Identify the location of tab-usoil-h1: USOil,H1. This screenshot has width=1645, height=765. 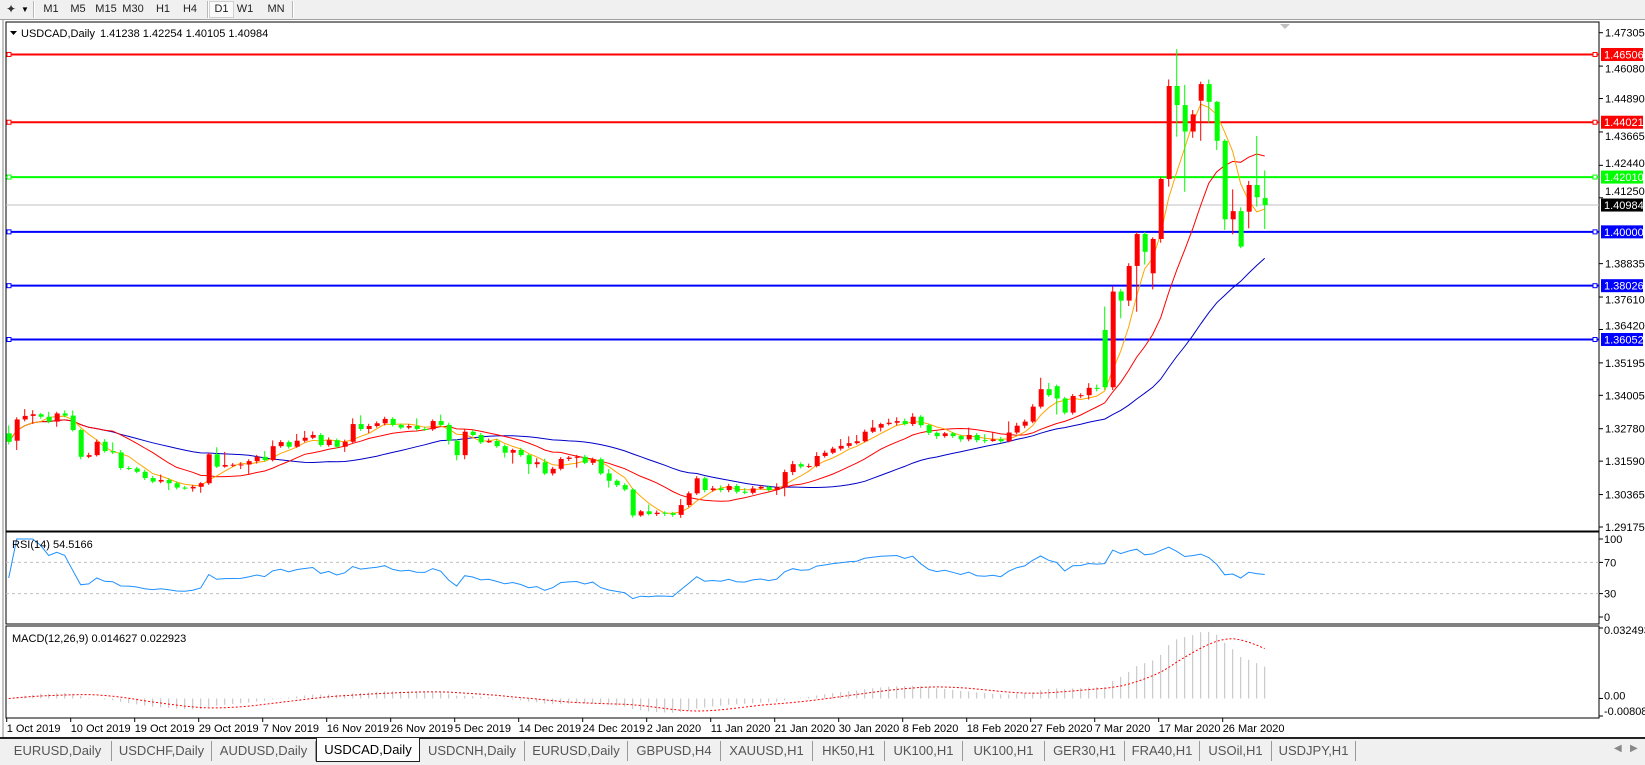
(1236, 751).